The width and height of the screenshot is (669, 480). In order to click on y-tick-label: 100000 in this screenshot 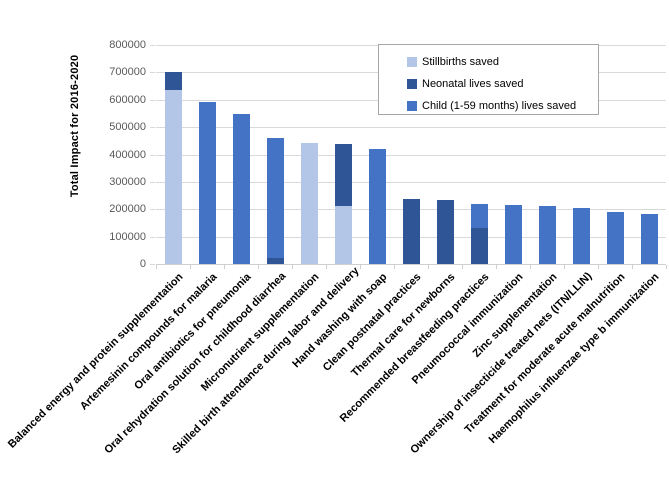, I will do `click(127, 236)`.